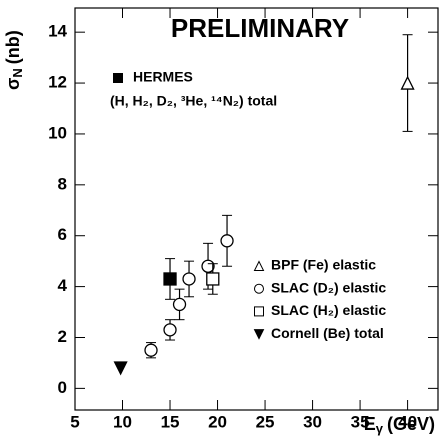  I want to click on x-label-unit: (GeV), so click(411, 424).